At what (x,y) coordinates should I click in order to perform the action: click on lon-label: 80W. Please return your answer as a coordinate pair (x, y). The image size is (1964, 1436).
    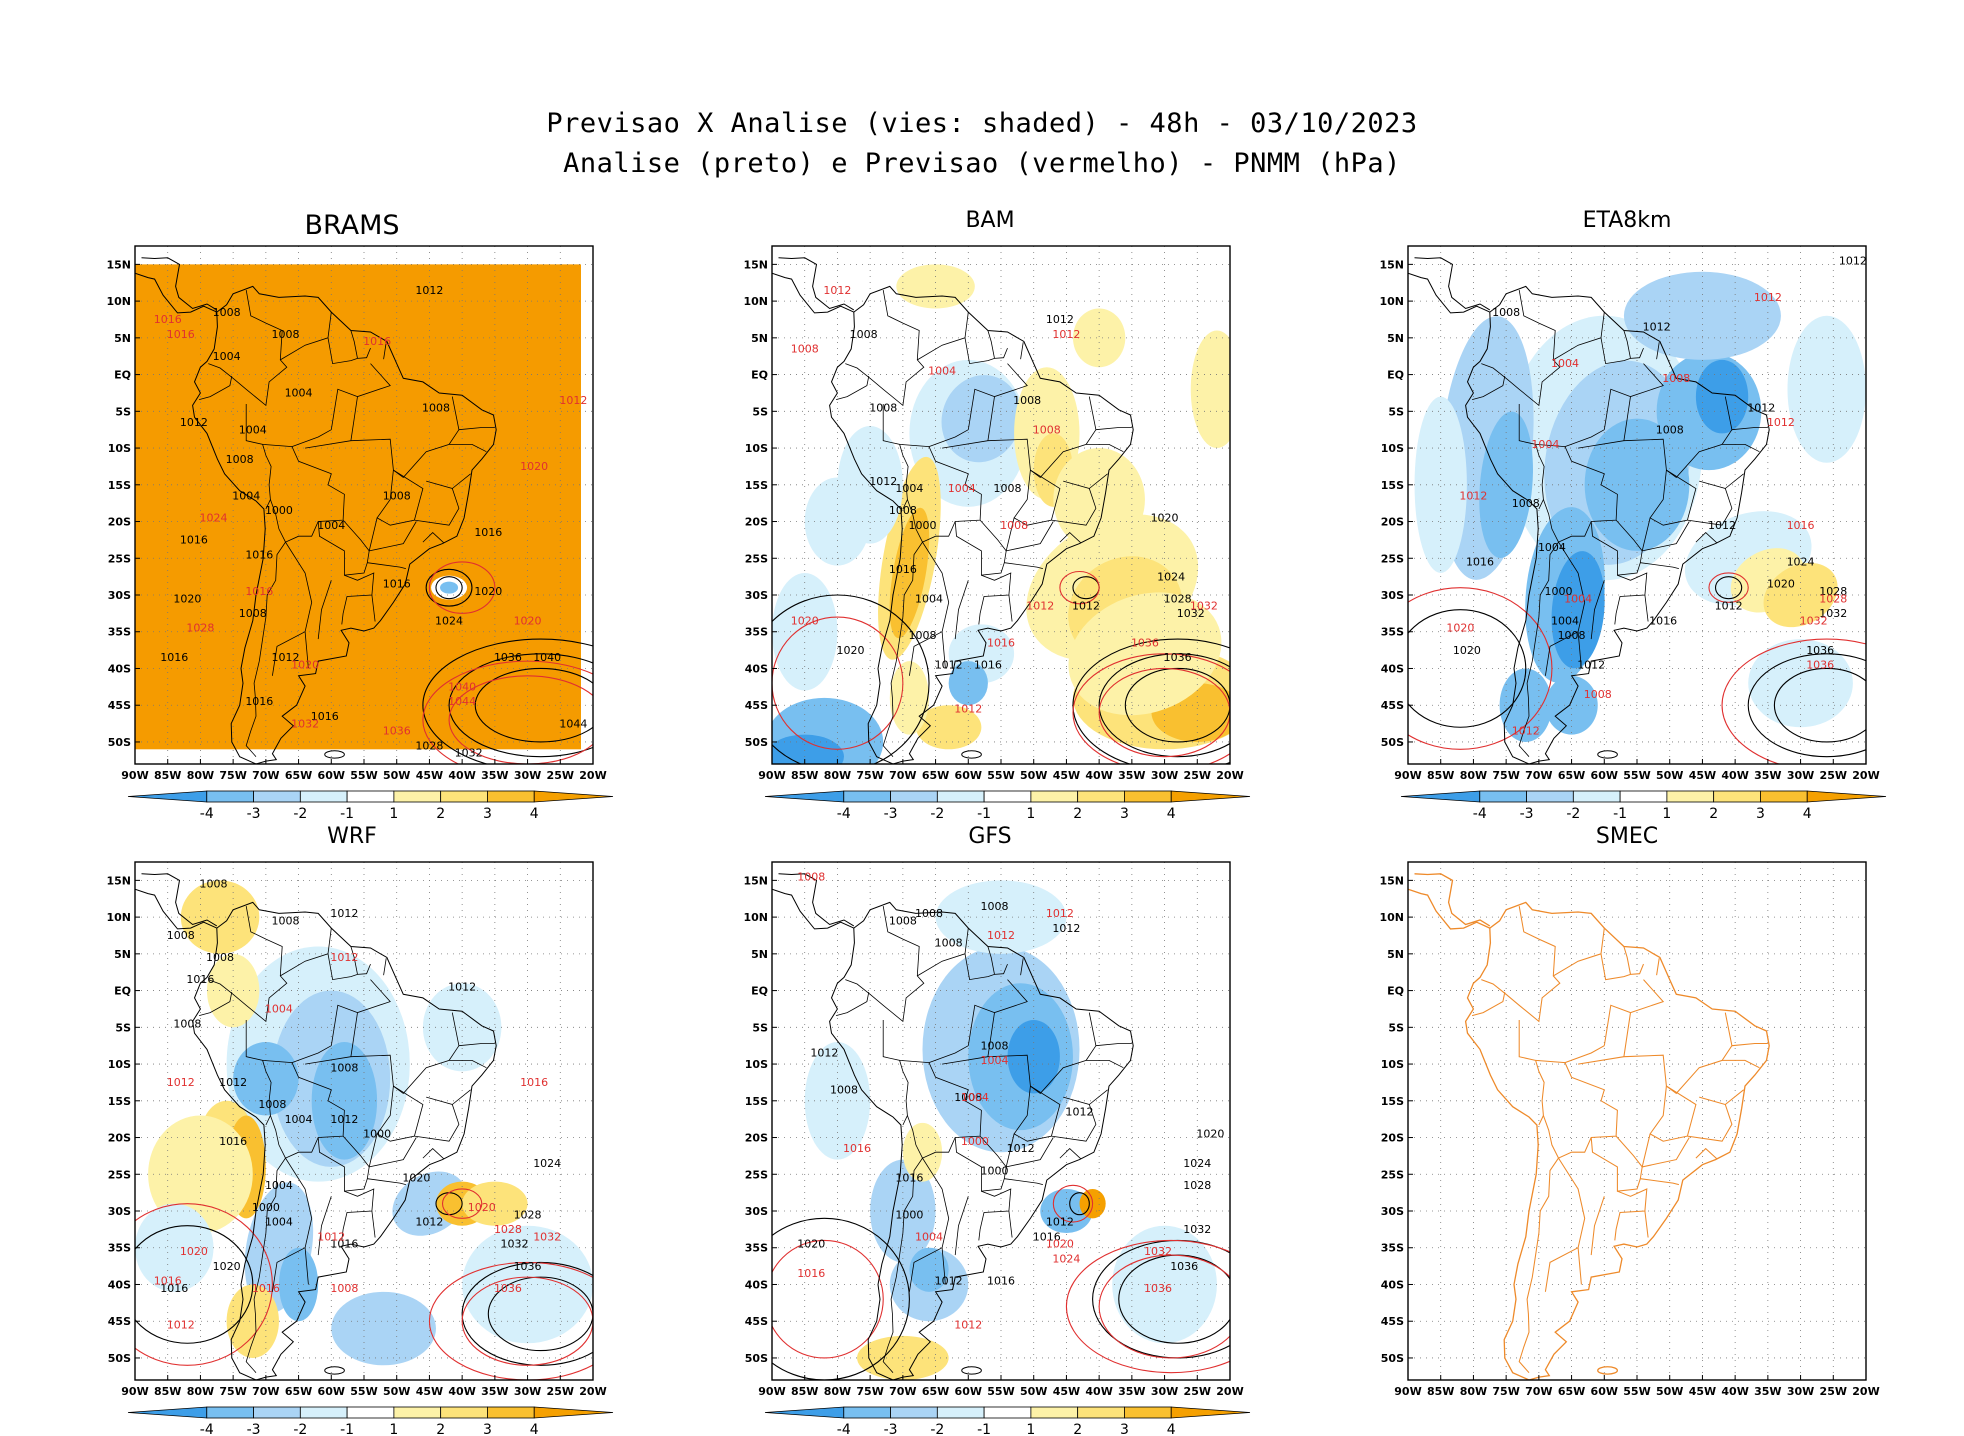
    Looking at the image, I should click on (1473, 1391).